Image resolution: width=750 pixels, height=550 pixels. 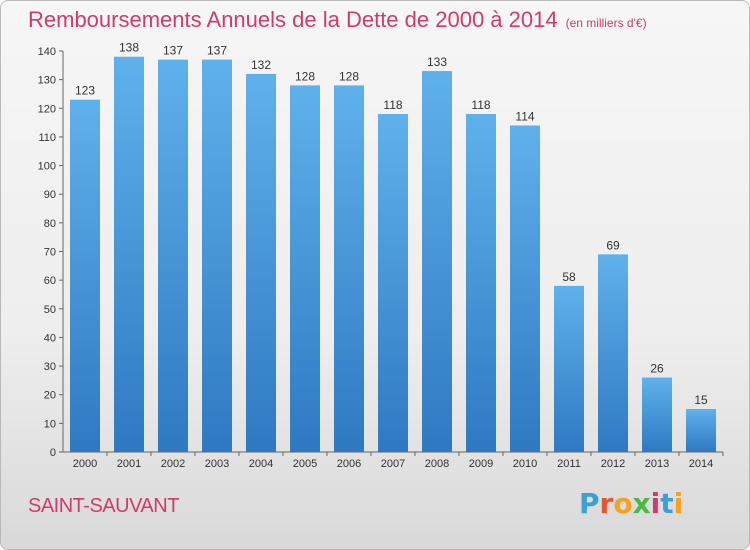 I want to click on x-tick-label: 2008, so click(x=437, y=464).